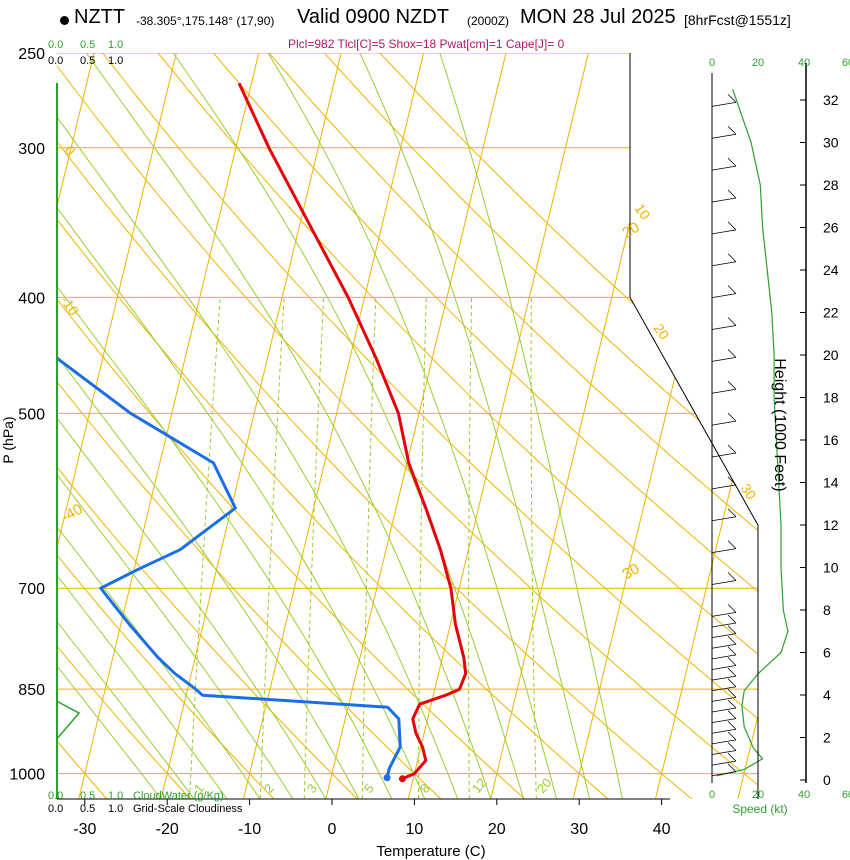 The height and width of the screenshot is (860, 850). I want to click on moist-adiabat-line, so click(109, 426).